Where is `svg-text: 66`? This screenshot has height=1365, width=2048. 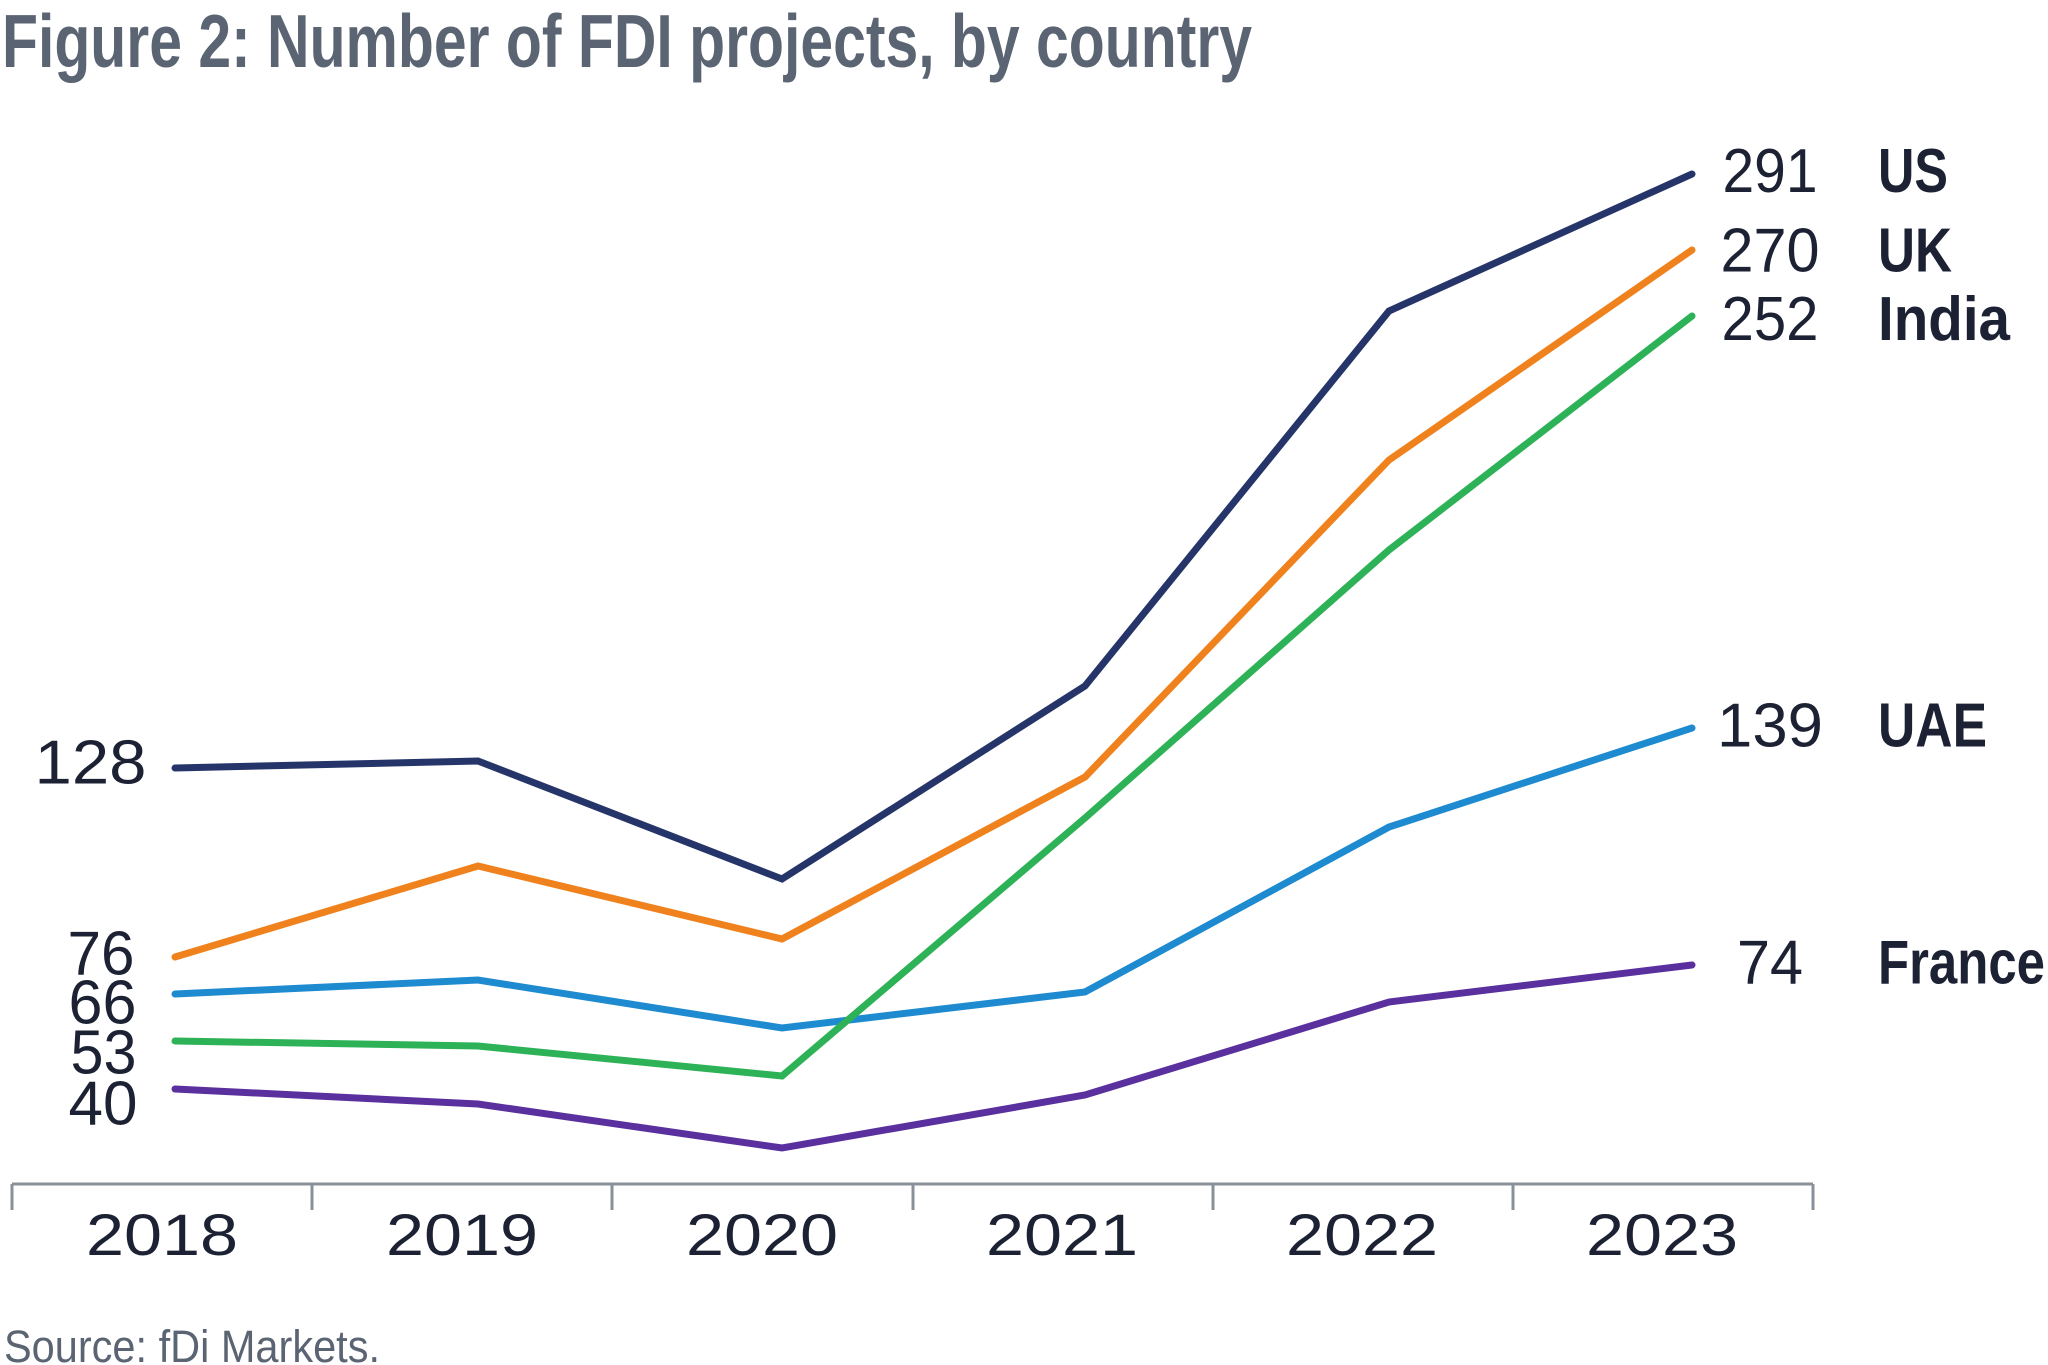
svg-text: 66 is located at coordinates (103, 1003).